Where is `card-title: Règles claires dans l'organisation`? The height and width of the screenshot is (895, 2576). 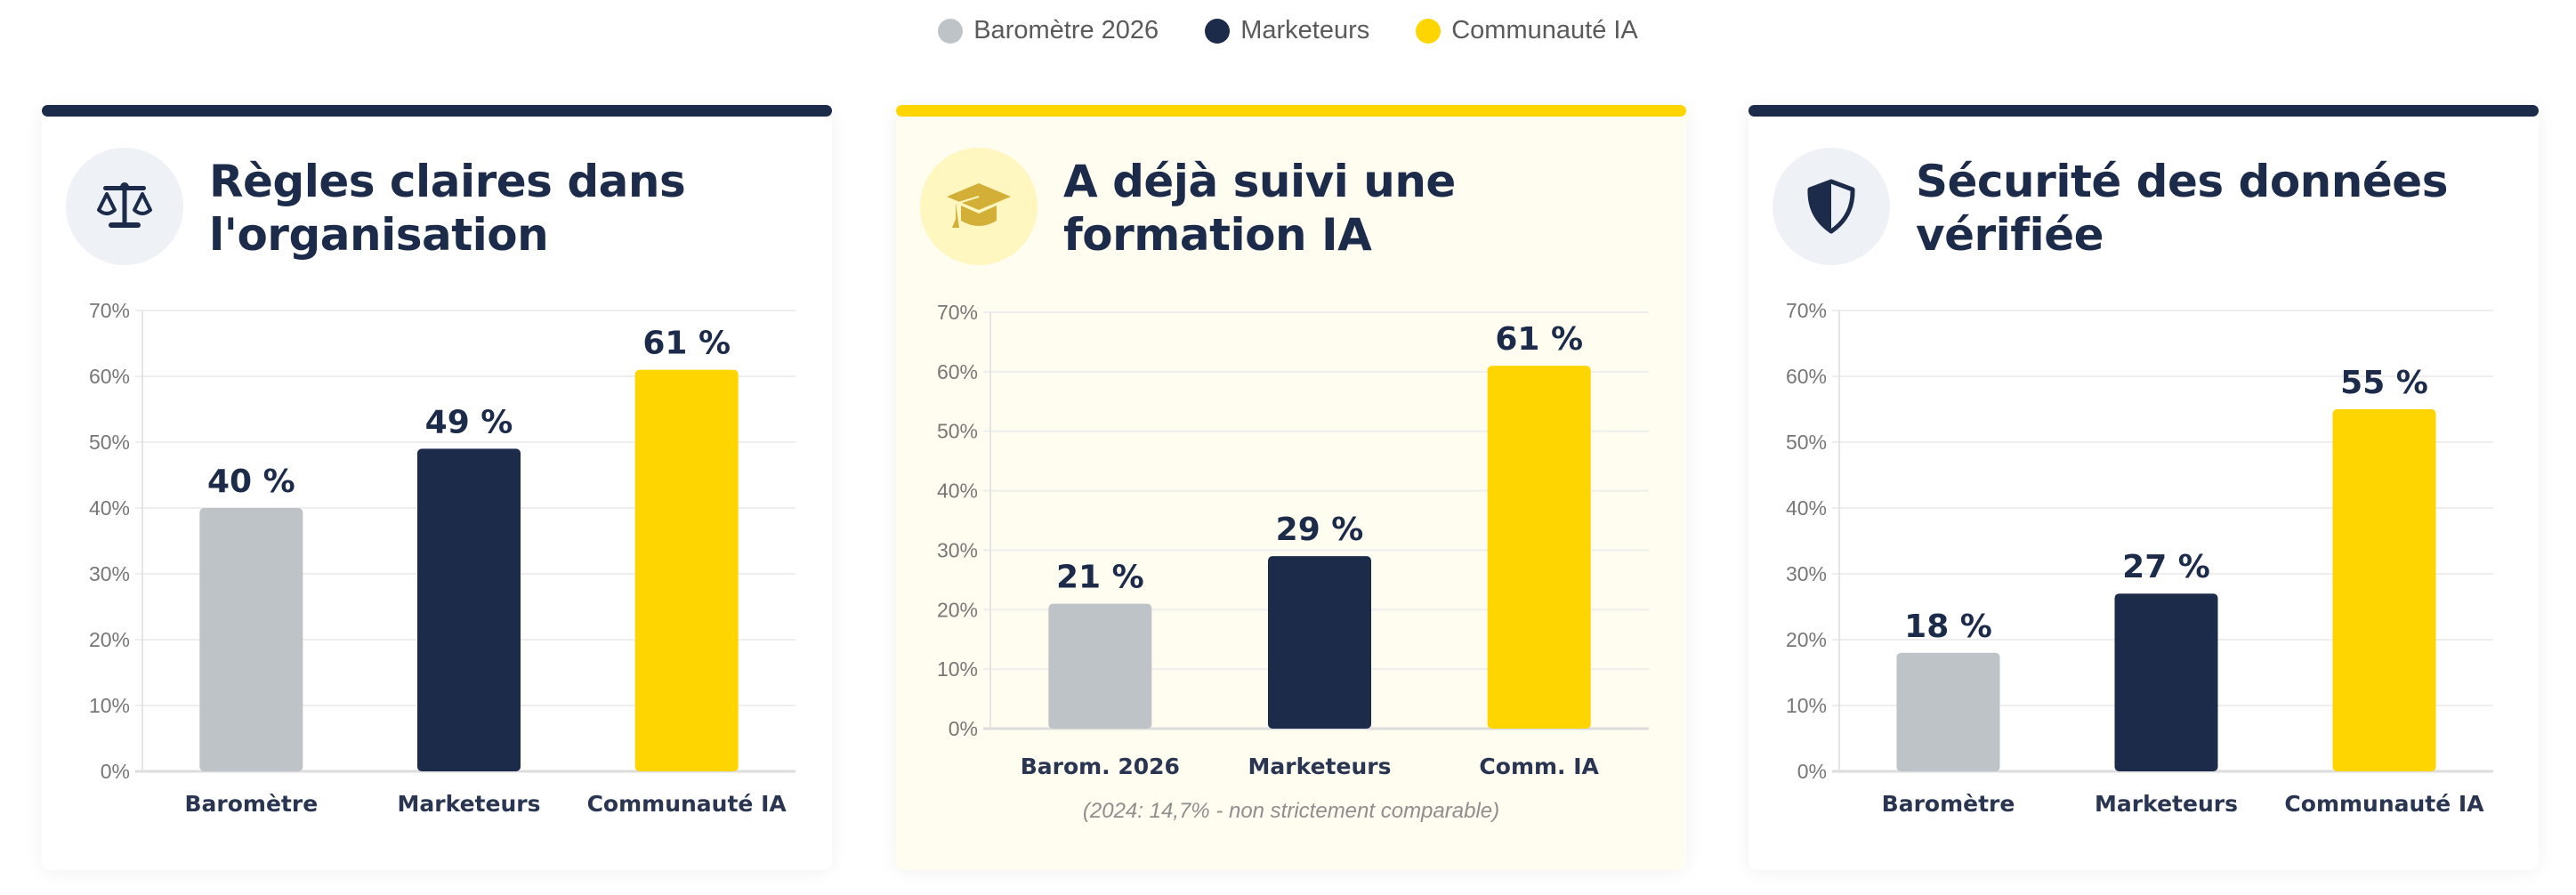 card-title: Règles claires dans l'organisation is located at coordinates (447, 208).